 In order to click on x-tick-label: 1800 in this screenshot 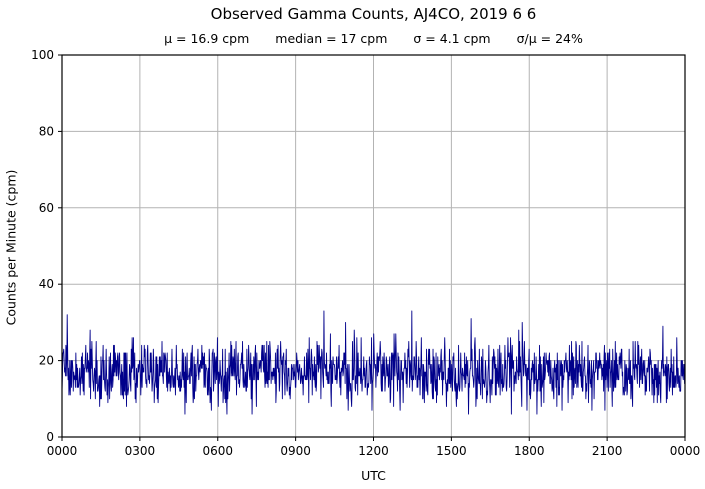, I will do `click(529, 451)`.